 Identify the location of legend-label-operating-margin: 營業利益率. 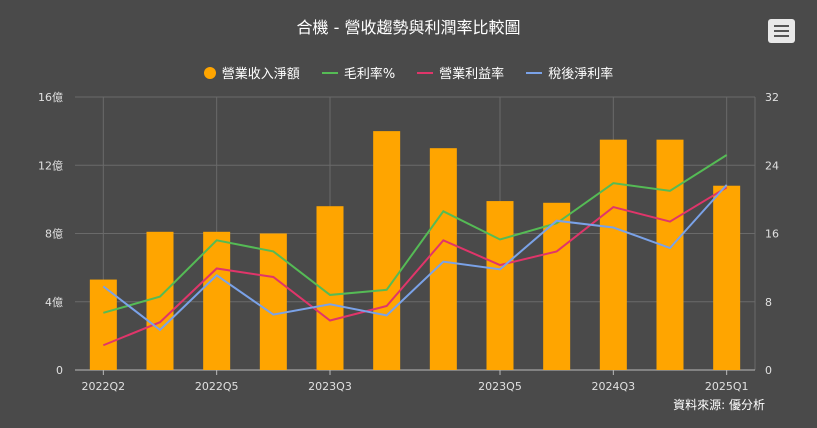
(472, 74).